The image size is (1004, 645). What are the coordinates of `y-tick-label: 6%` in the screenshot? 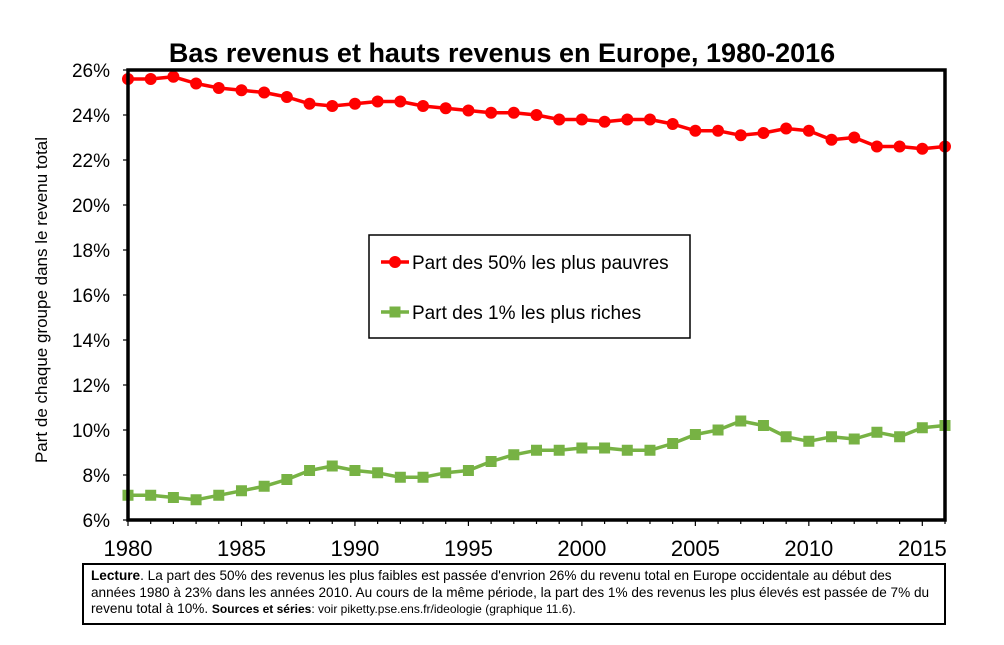 It's located at (97, 521).